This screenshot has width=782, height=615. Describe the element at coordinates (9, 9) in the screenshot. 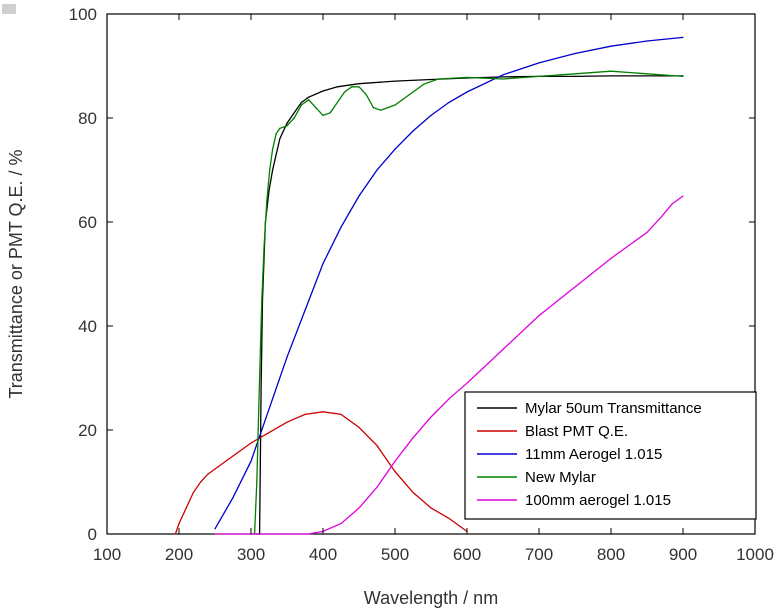

I see `corner-marker` at that location.